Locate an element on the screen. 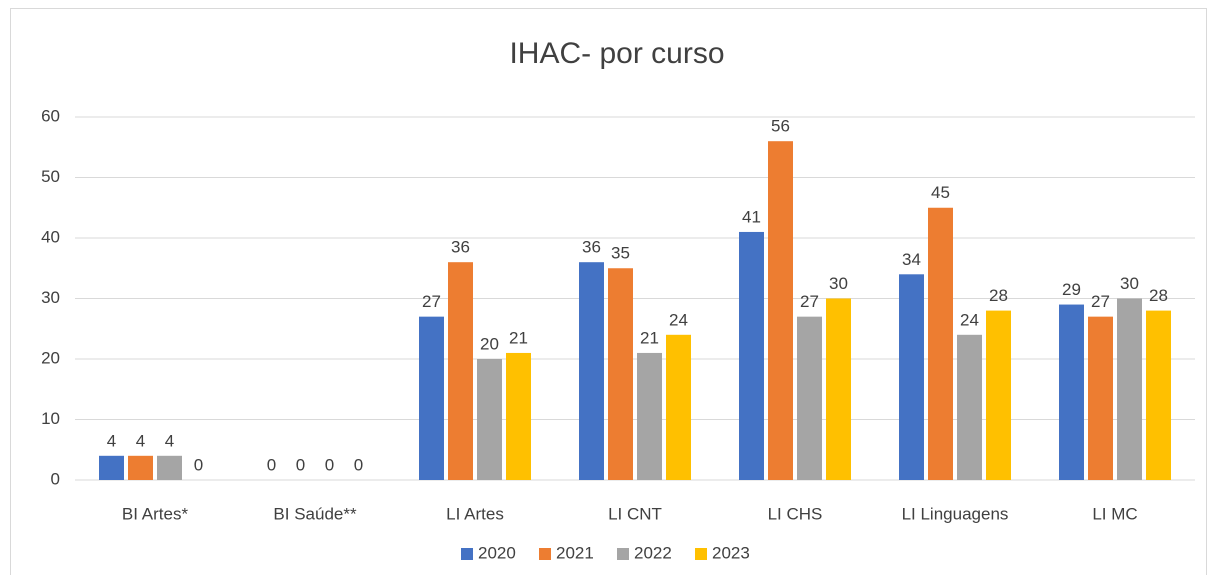 Image resolution: width=1208 pixels, height=575 pixels. y-tick-label: 20 is located at coordinates (50, 357).